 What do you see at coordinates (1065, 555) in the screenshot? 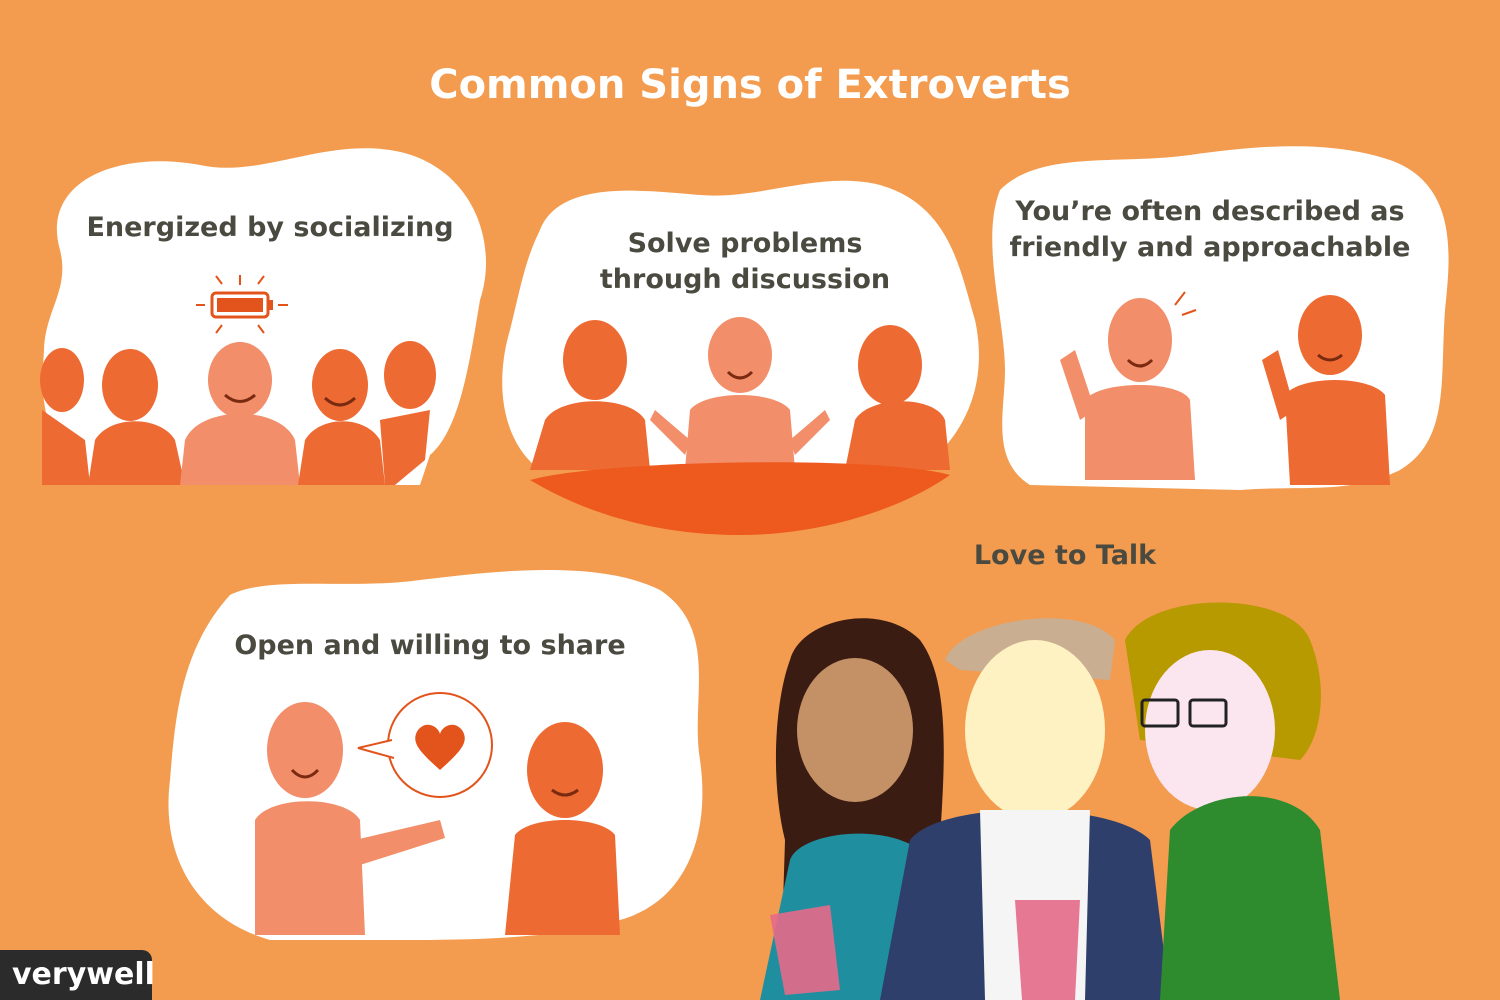
I see `panel-5-caption: Love to Talk` at bounding box center [1065, 555].